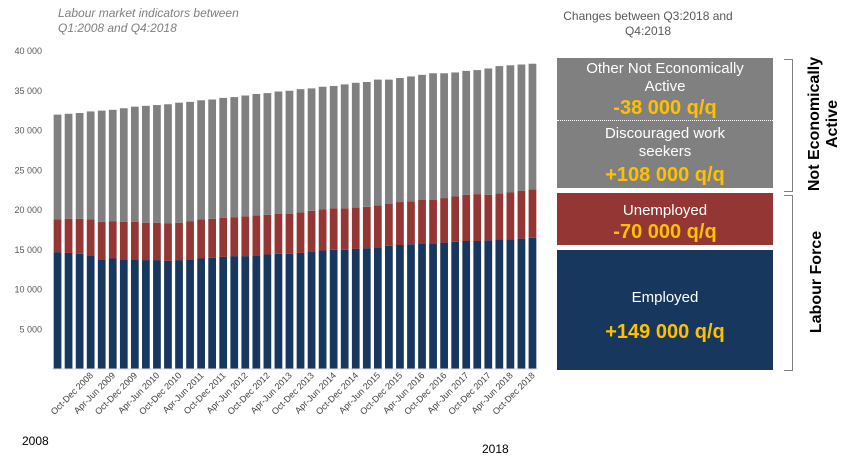 Image resolution: width=850 pixels, height=462 pixels. Describe the element at coordinates (28, 290) in the screenshot. I see `y-tick-label: 10 000` at that location.